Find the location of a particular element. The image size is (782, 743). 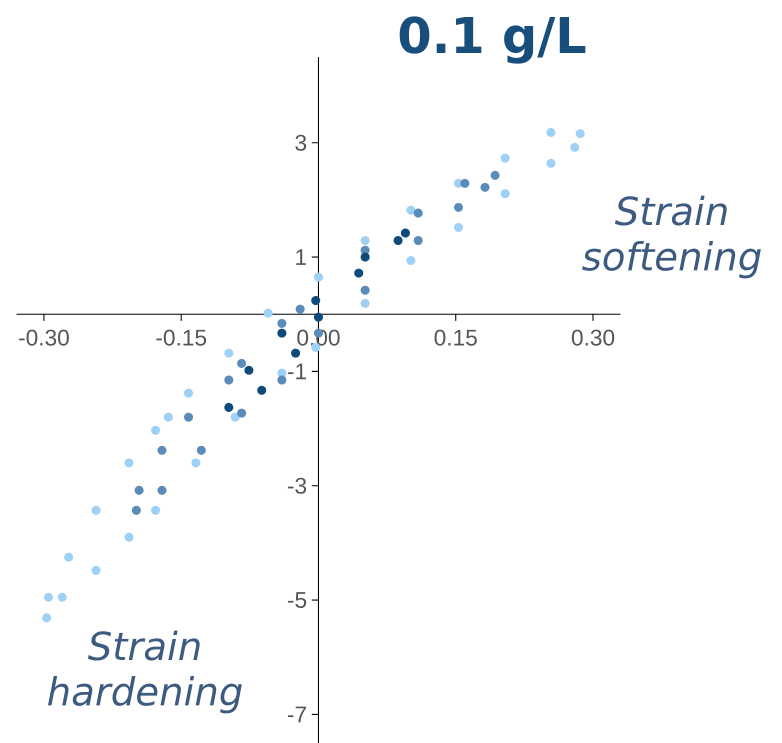

y-tick-label: -3 is located at coordinates (297, 486).